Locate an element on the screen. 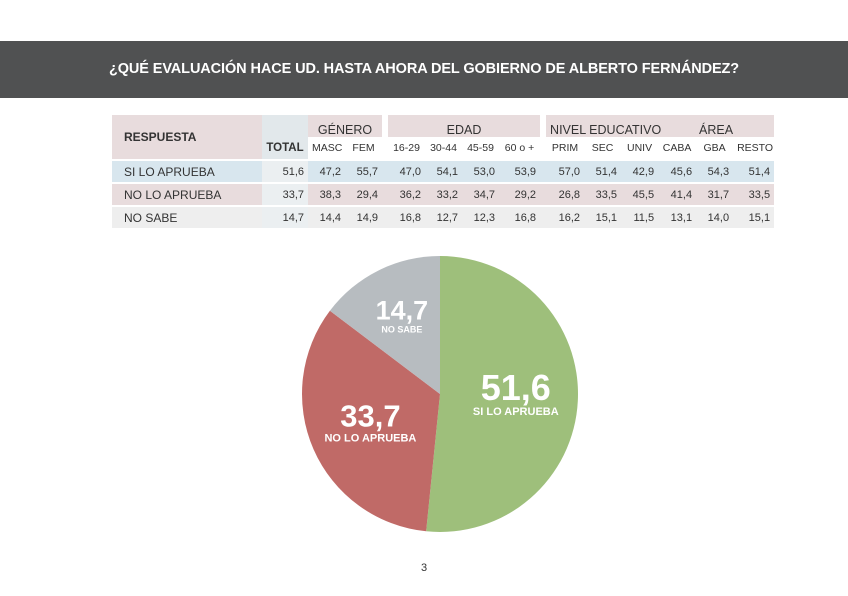 This screenshot has width=848, height=596. table-cell: 31,7 is located at coordinates (715, 193).